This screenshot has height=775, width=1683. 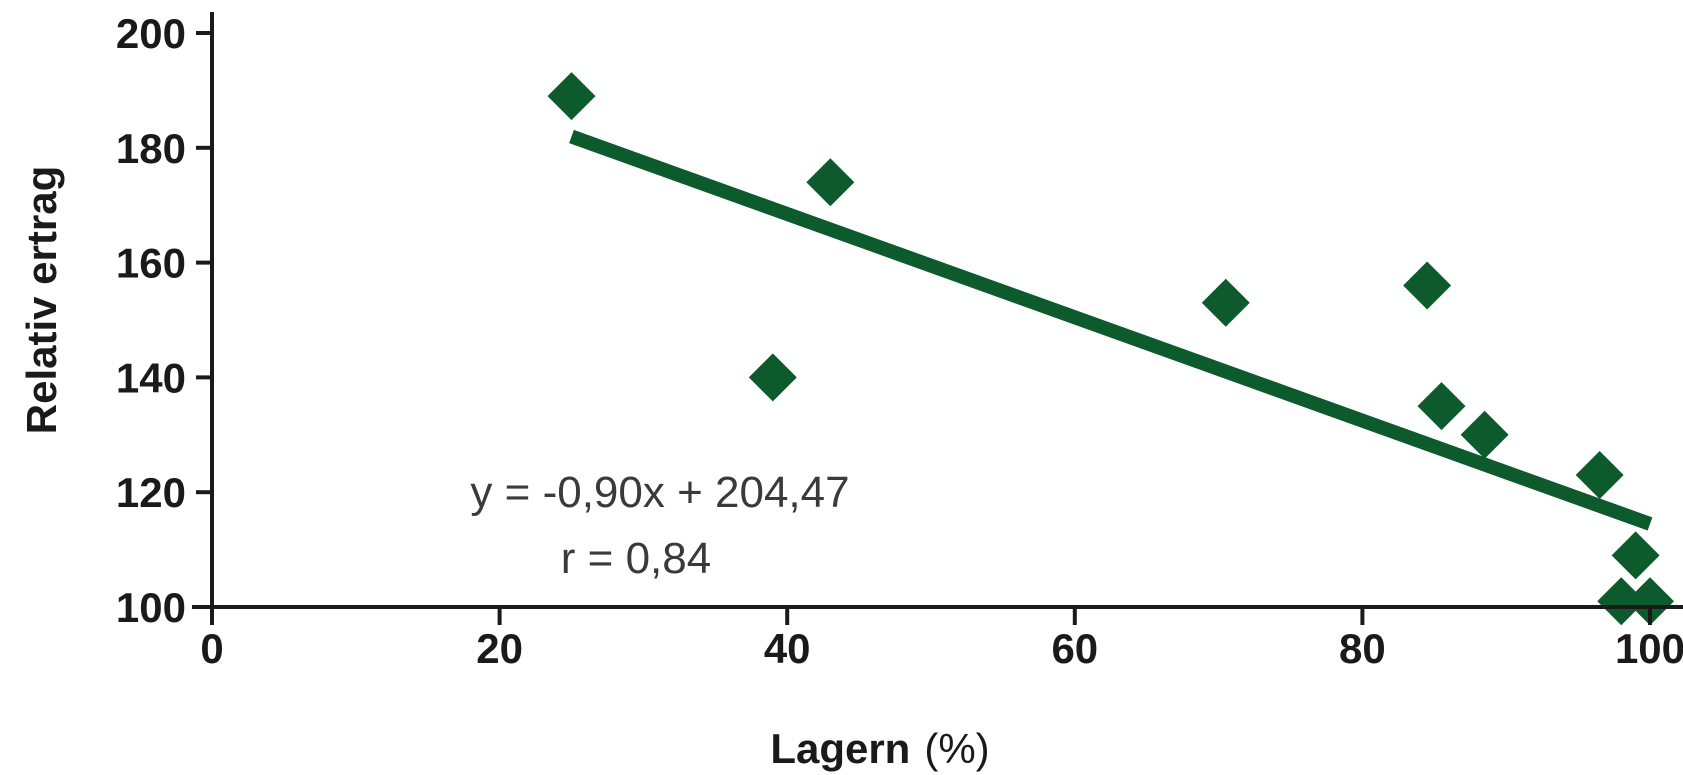 What do you see at coordinates (659, 492) in the screenshot?
I see `regression-equation: y = -0,90x + 204,47` at bounding box center [659, 492].